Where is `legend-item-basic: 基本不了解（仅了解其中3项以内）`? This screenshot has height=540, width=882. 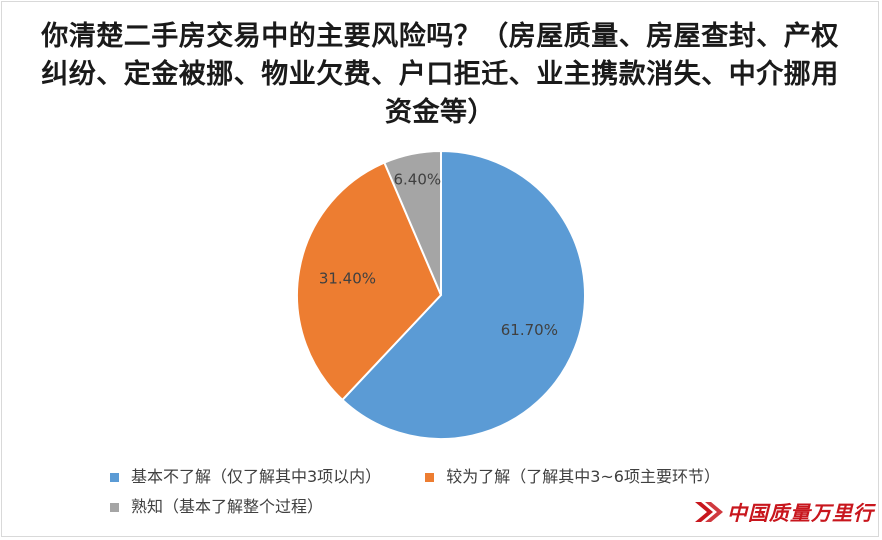 legend-item-basic: 基本不了解（仅了解其中3项以内） is located at coordinates (245, 477).